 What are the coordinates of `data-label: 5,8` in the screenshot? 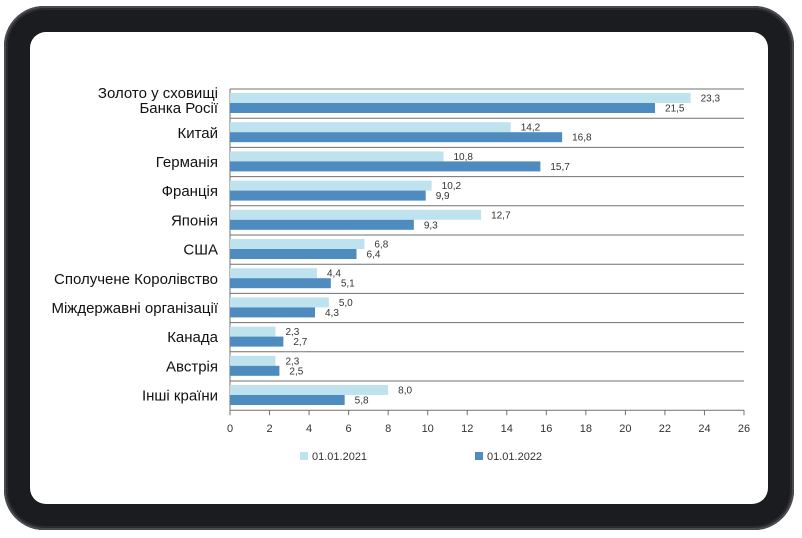 It's located at (362, 401).